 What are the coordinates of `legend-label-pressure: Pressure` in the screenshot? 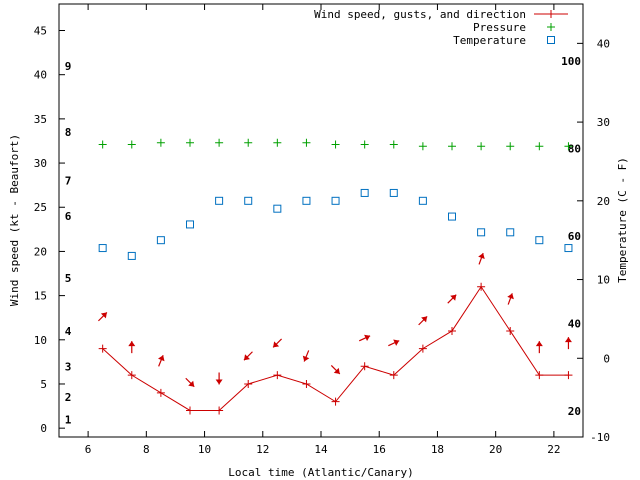 It's located at (499, 27).